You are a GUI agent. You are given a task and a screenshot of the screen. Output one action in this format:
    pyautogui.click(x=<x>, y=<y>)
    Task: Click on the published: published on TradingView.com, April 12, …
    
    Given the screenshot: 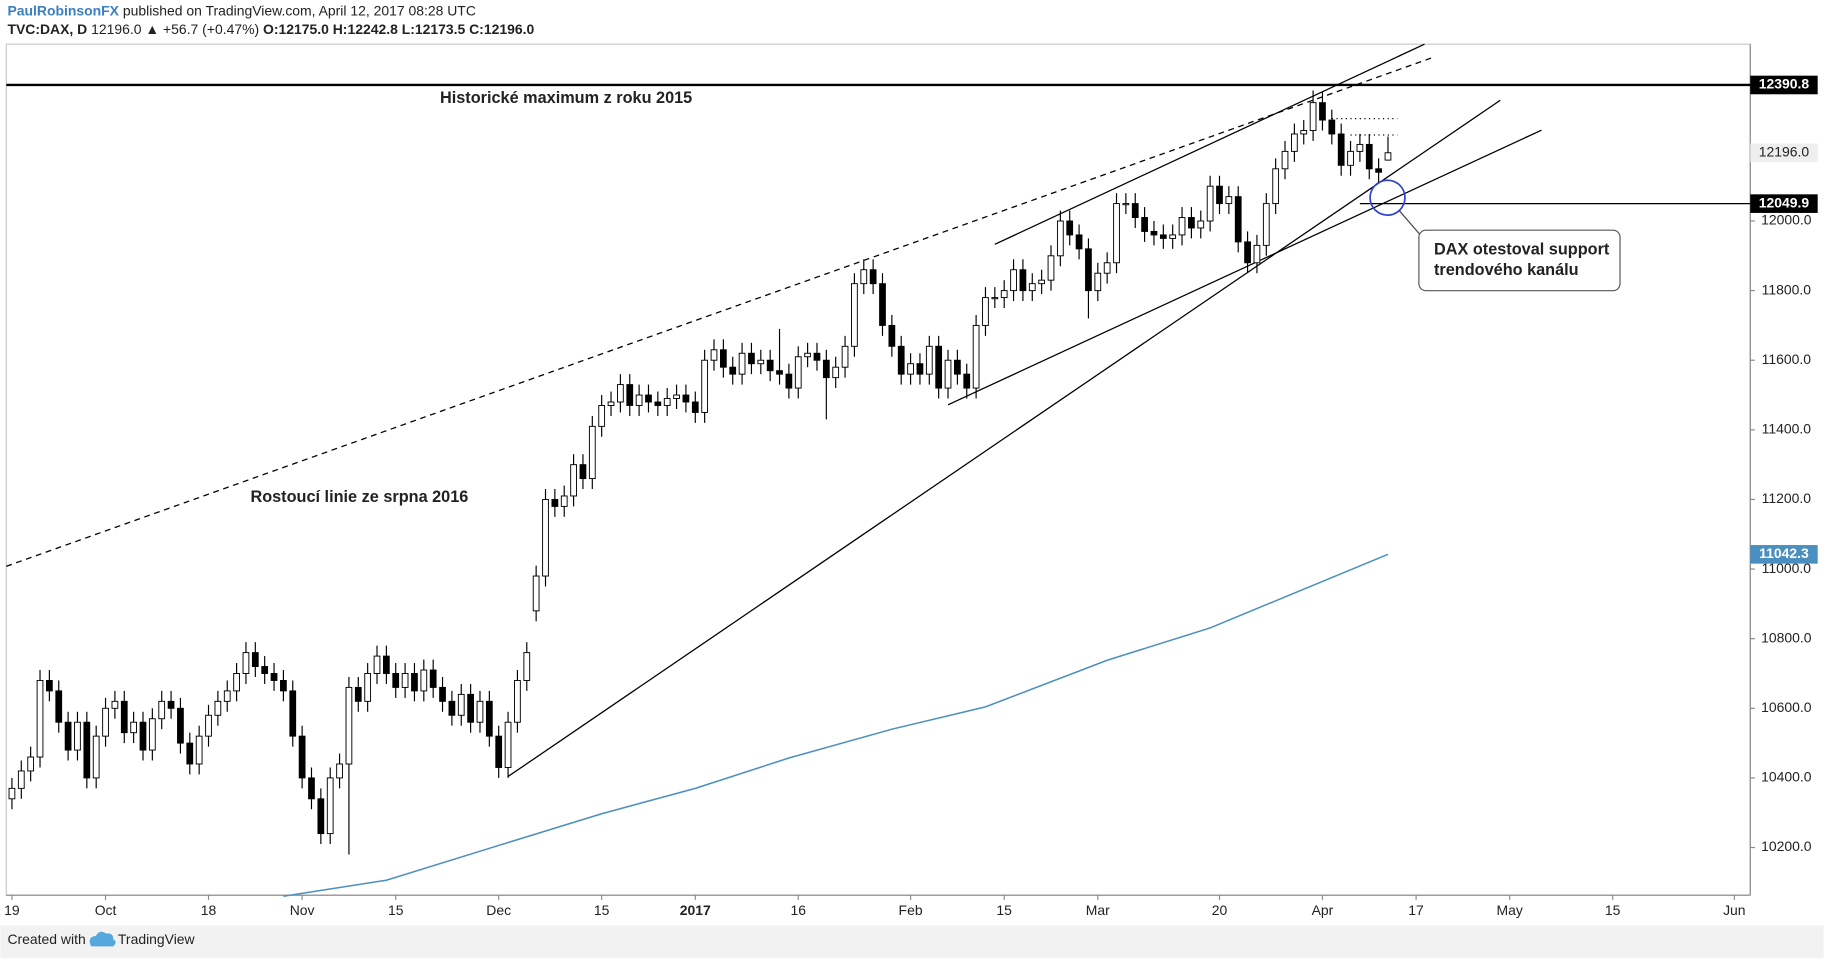 What is the action you would take?
    pyautogui.click(x=299, y=10)
    